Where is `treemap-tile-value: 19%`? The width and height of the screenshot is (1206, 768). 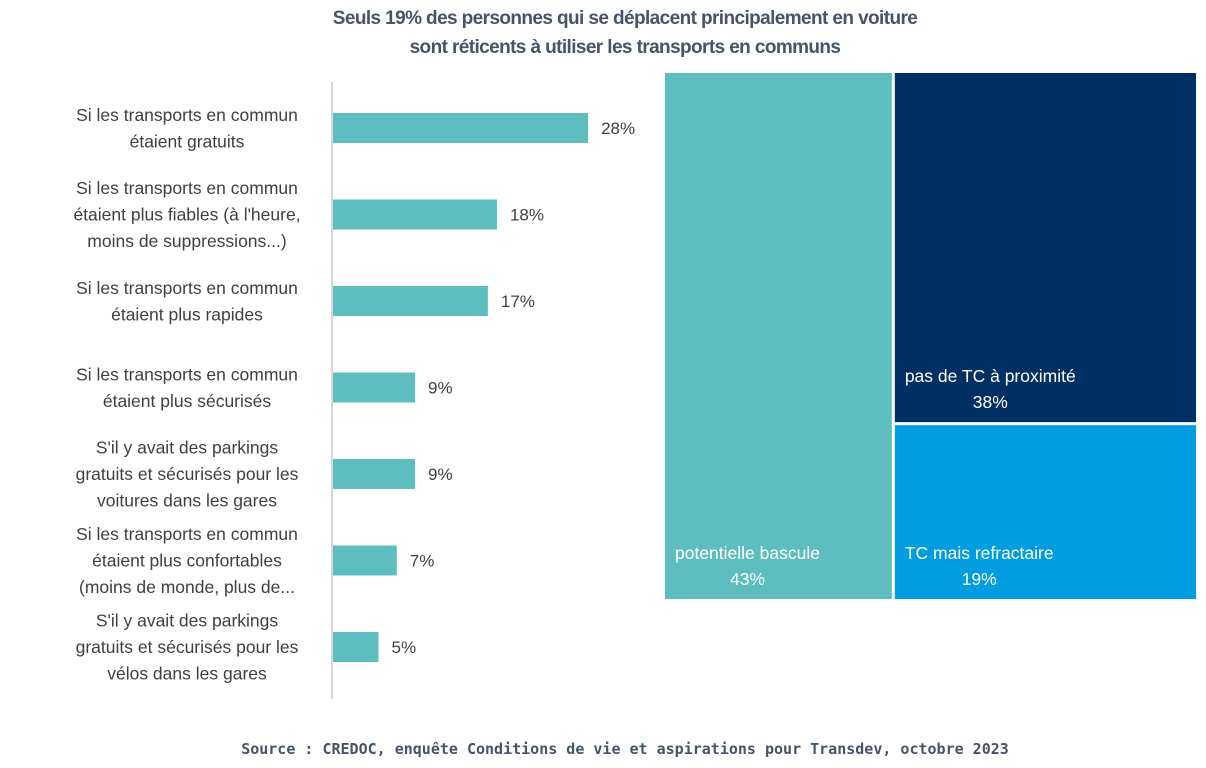
treemap-tile-value: 19% is located at coordinates (979, 579).